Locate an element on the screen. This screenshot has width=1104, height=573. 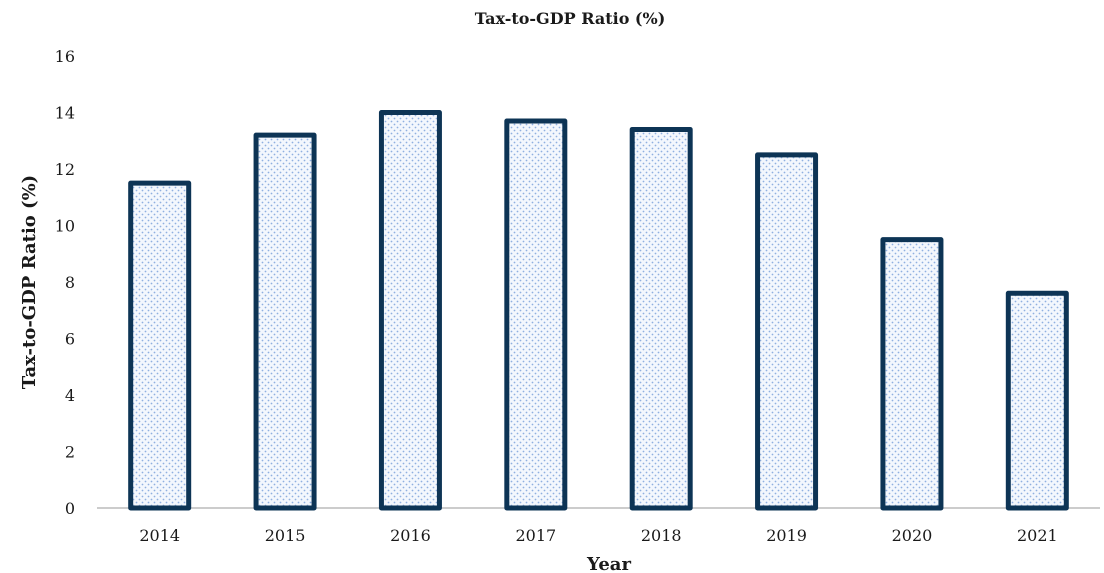
y-tick-label: 10 is located at coordinates (65, 226).